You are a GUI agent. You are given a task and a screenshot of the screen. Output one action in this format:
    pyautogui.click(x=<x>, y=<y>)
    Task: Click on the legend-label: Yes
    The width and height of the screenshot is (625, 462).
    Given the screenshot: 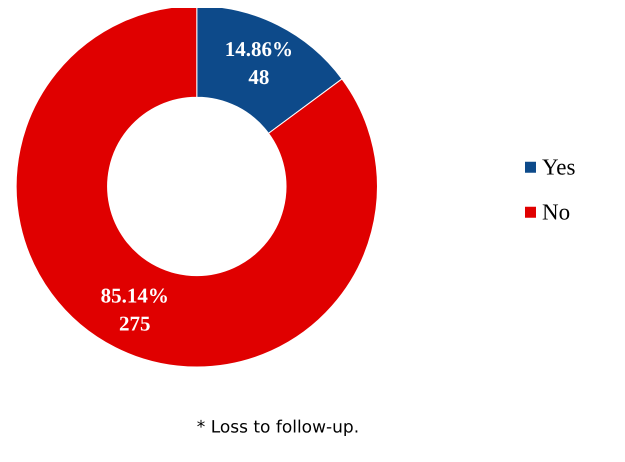 What is the action you would take?
    pyautogui.click(x=559, y=167)
    